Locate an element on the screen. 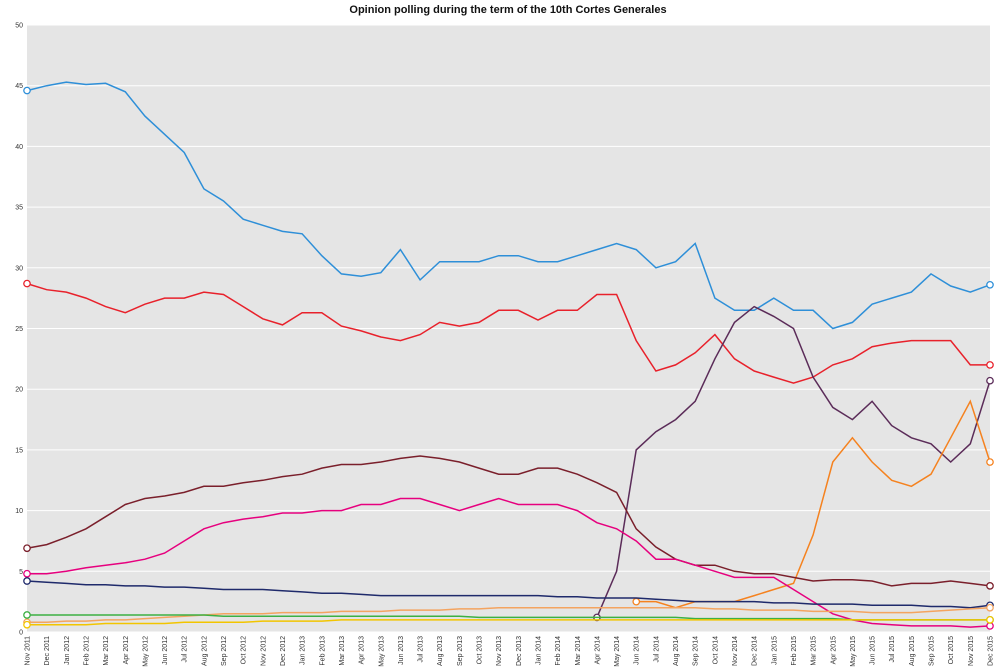  x-tick-label: Apr 2014 is located at coordinates (597, 650).